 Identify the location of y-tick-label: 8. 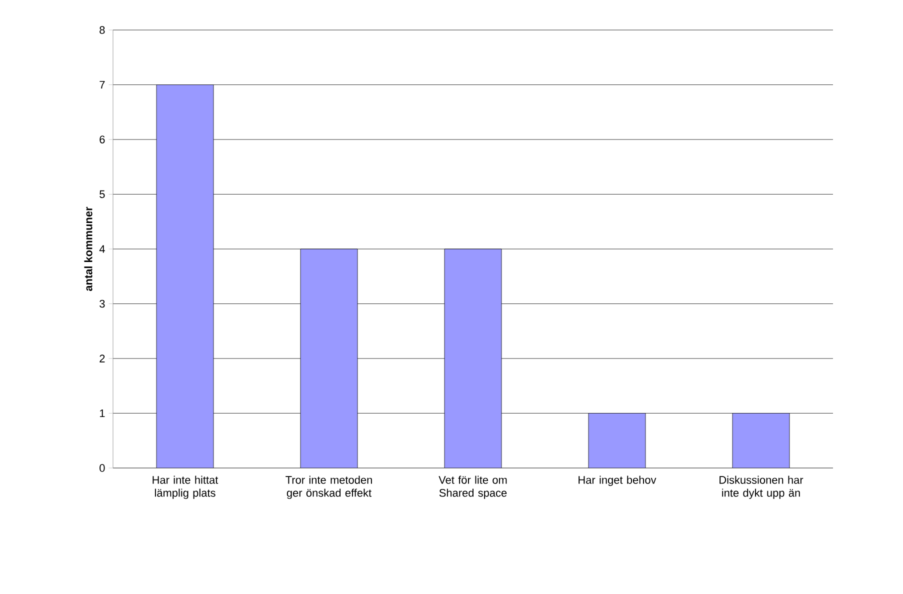
(102, 30).